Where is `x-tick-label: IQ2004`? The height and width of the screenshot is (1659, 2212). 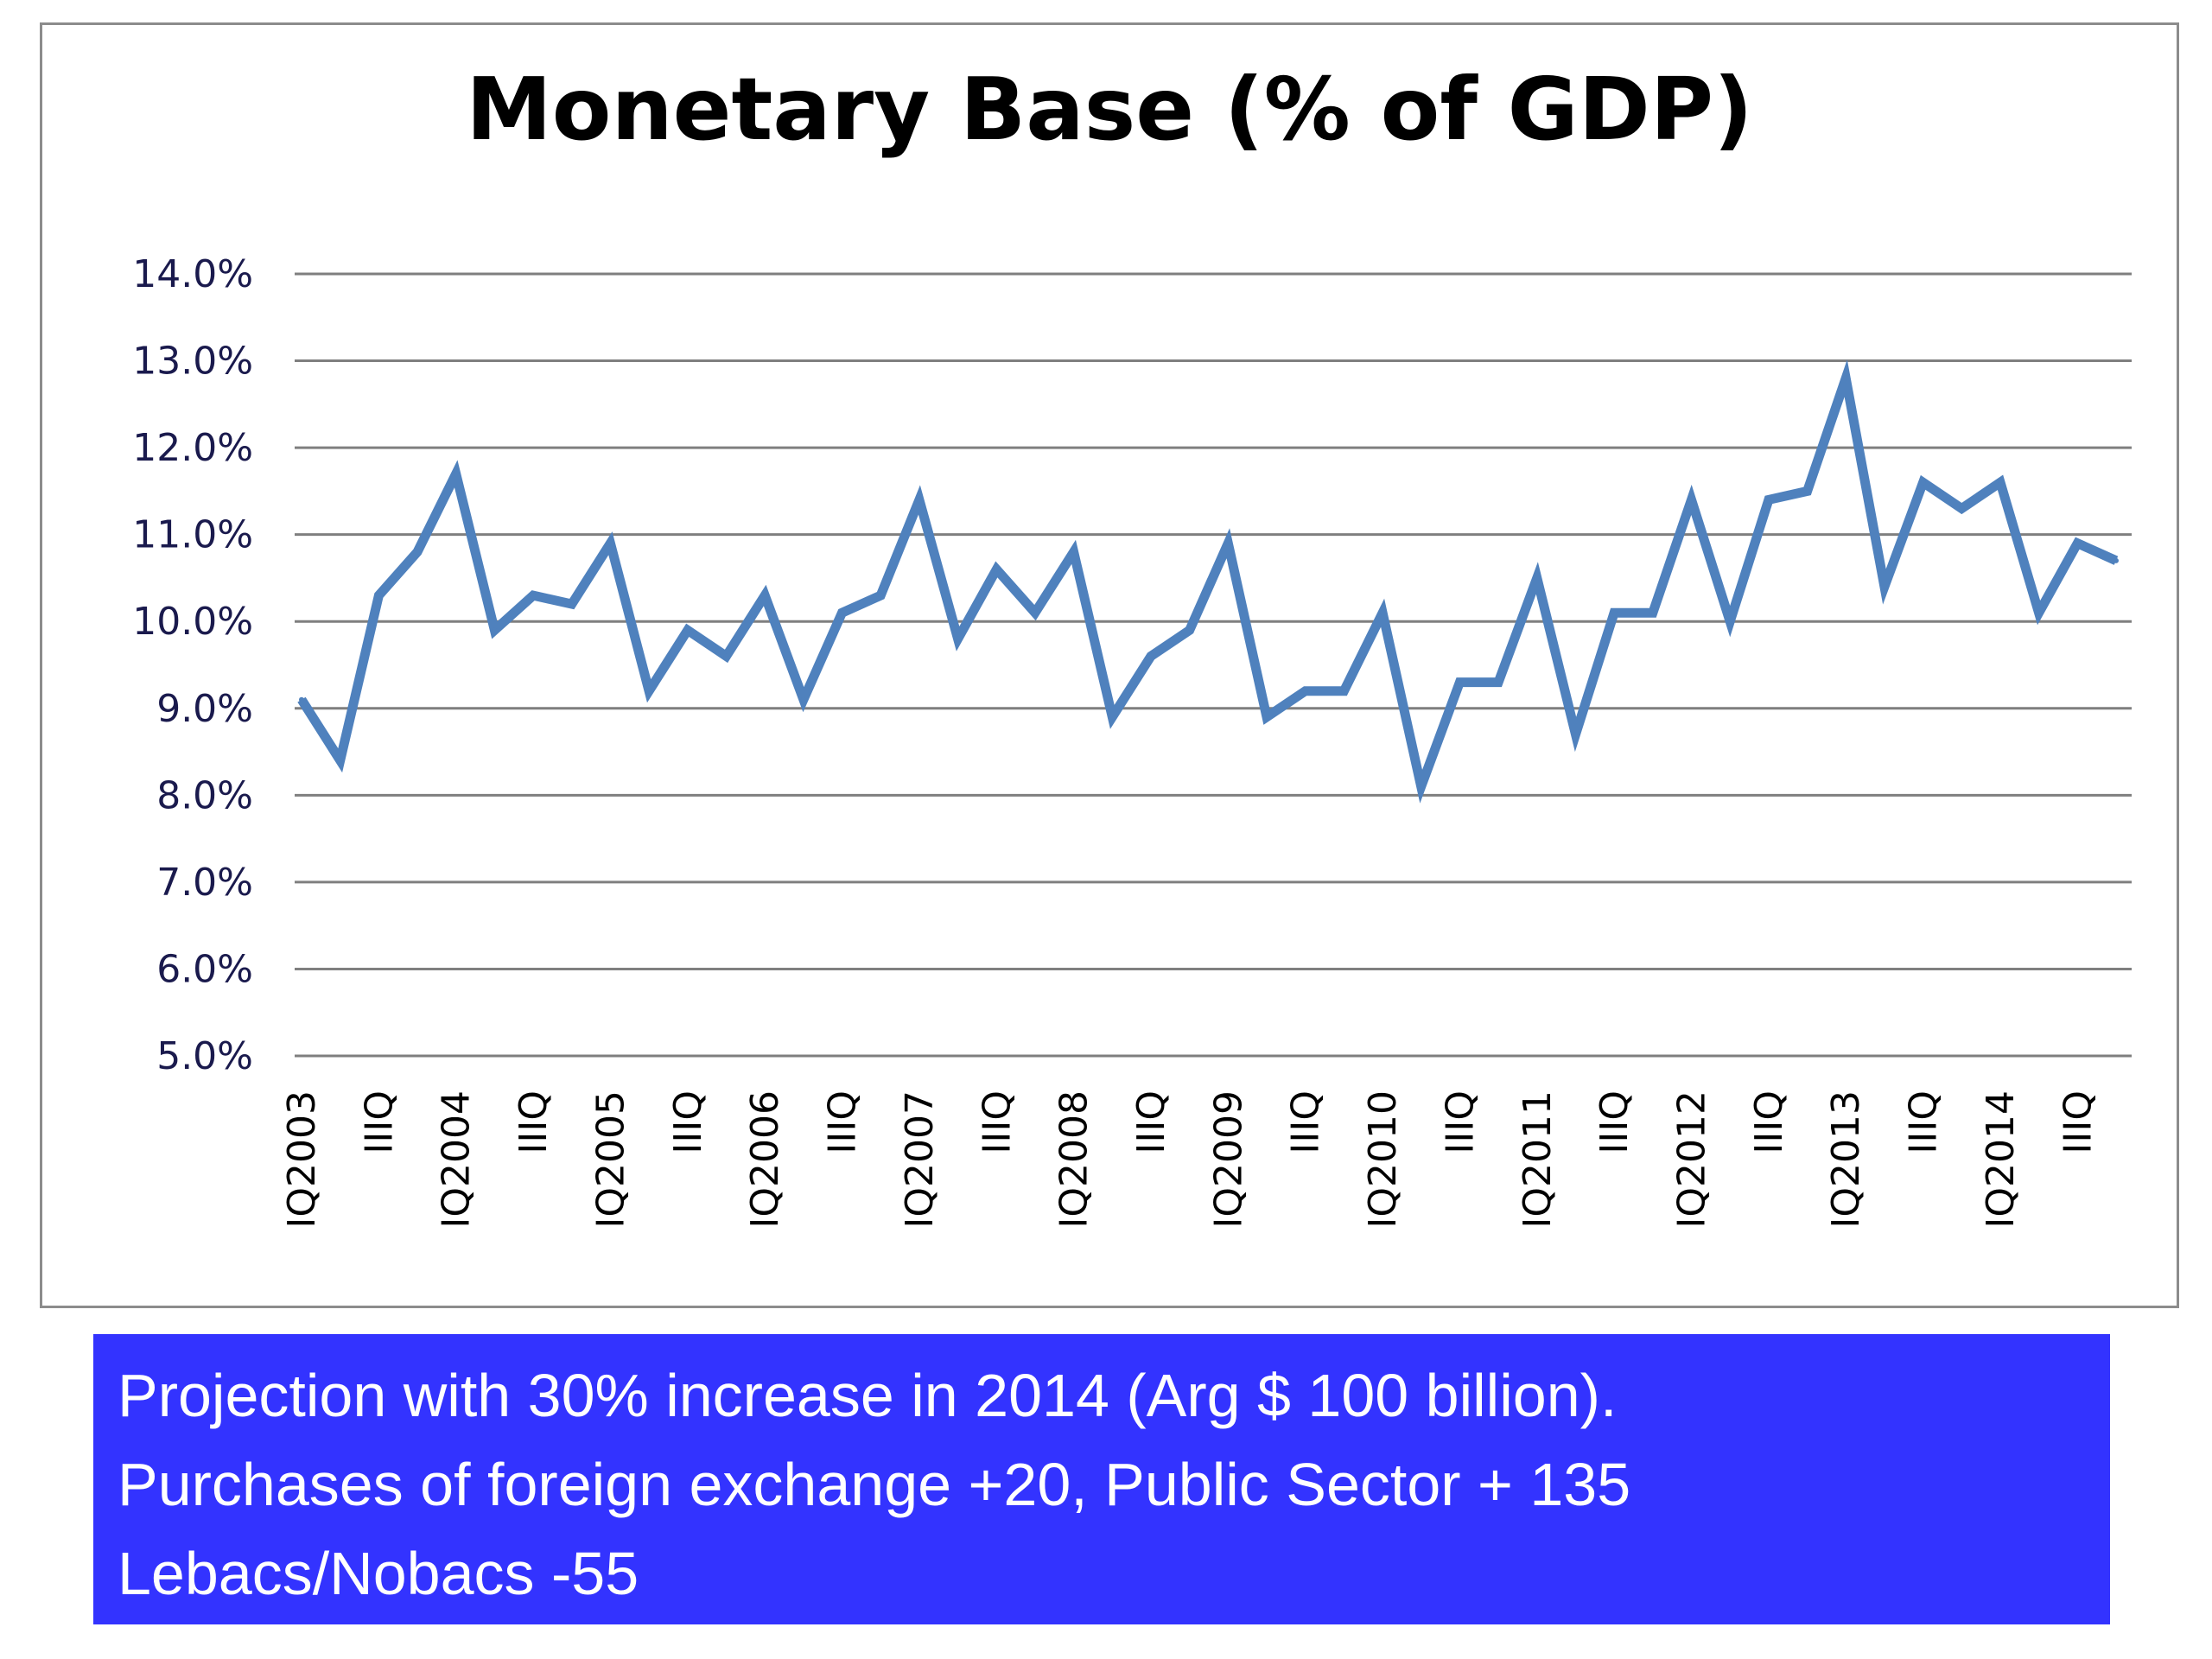
x-tick-label: IQ2004 is located at coordinates (457, 1159).